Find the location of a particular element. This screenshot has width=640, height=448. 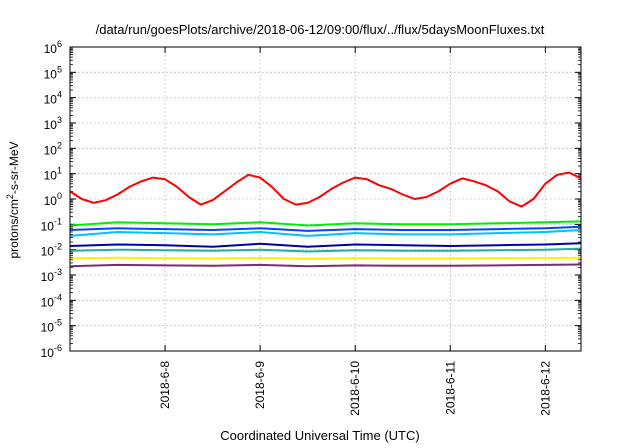

y-tick-label: 10⁻² is located at coordinates (51, 250).